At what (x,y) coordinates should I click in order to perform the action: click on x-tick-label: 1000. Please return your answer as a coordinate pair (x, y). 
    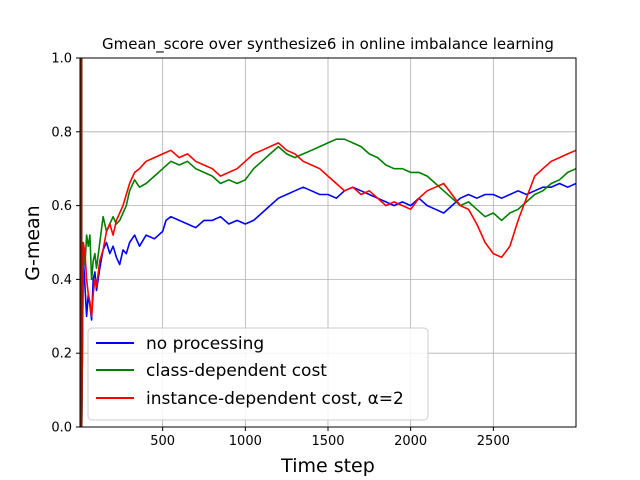
    Looking at the image, I should click on (245, 441).